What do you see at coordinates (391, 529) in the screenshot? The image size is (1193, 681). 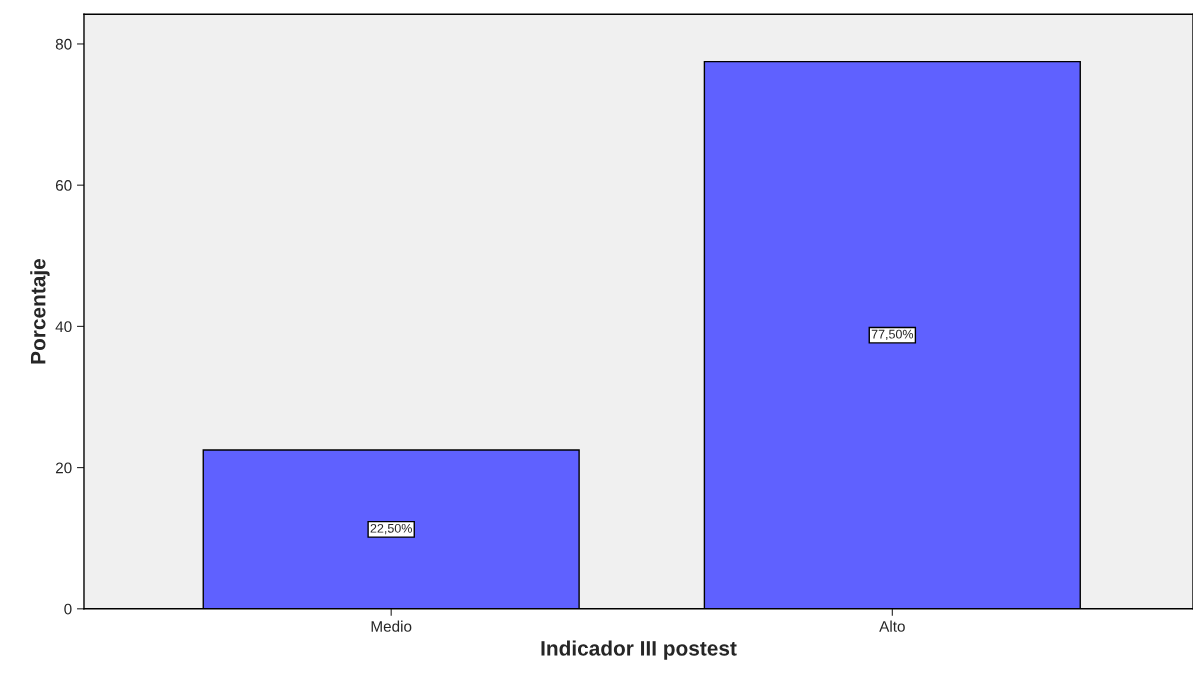 I see `data-label: 22,50%` at bounding box center [391, 529].